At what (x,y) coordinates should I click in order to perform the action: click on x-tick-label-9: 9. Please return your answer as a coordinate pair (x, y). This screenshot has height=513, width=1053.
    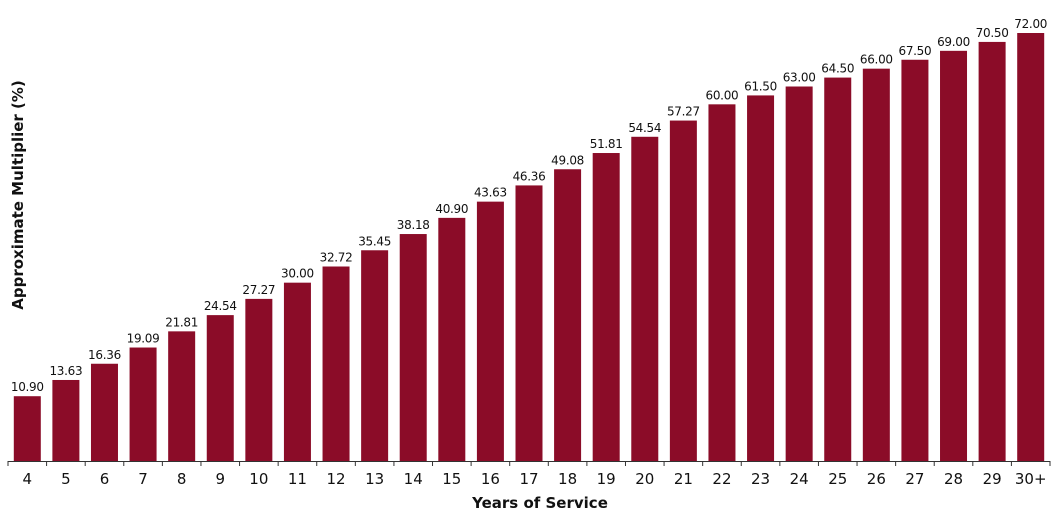
    Looking at the image, I should click on (220, 479).